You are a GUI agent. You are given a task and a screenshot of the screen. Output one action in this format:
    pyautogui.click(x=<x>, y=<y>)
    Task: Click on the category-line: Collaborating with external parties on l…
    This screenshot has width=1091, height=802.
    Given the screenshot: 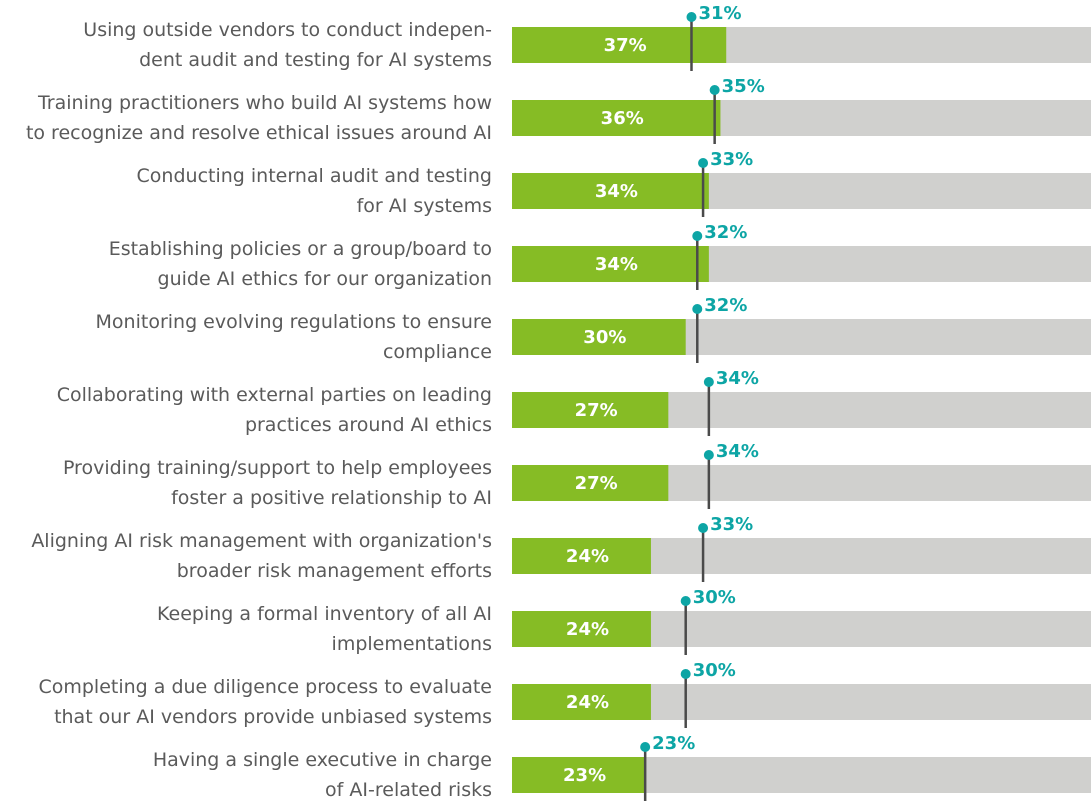 What is the action you would take?
    pyautogui.click(x=274, y=395)
    